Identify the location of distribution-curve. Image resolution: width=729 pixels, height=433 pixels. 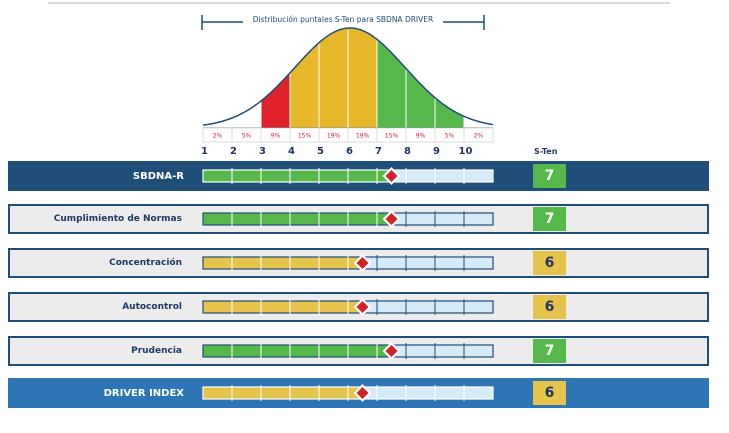
(348, 76).